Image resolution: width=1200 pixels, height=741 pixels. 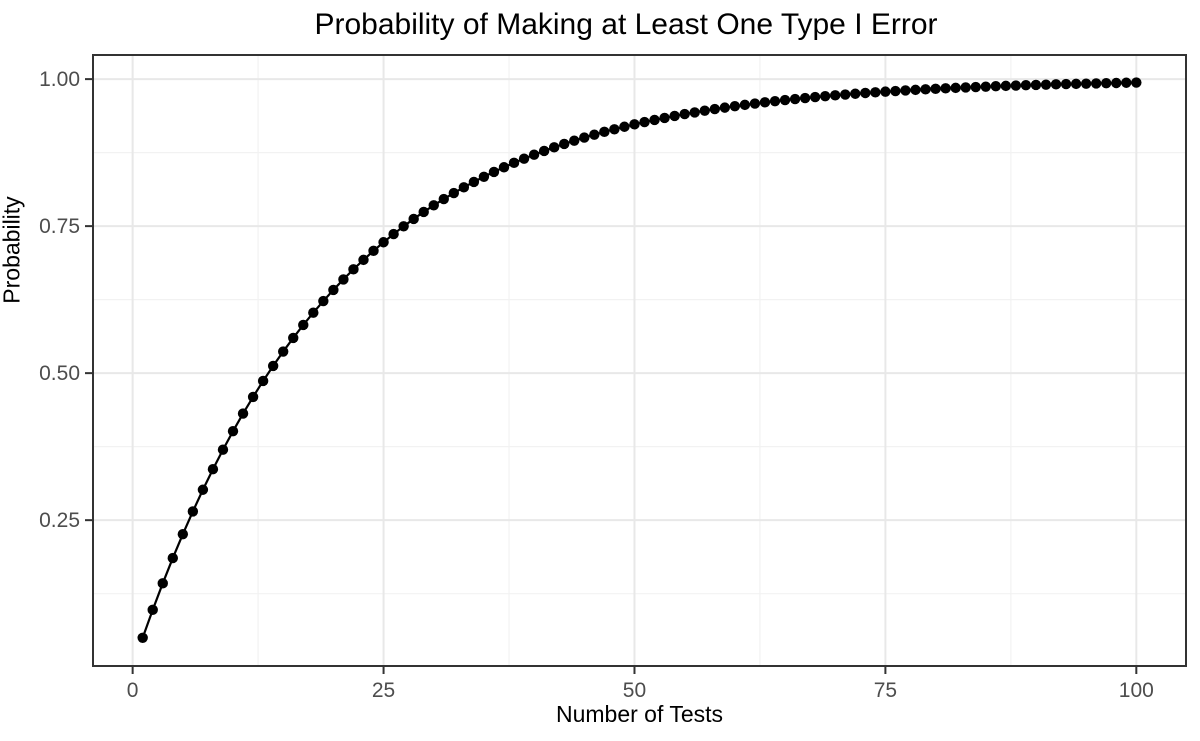 What do you see at coordinates (383, 690) in the screenshot?
I see `x-tick-label: 25` at bounding box center [383, 690].